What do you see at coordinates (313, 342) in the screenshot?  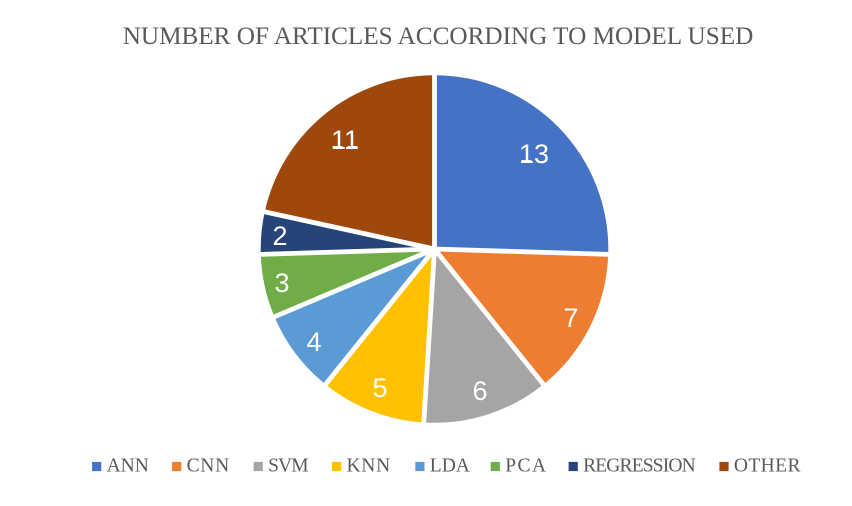 I see `svg-text: 4` at bounding box center [313, 342].